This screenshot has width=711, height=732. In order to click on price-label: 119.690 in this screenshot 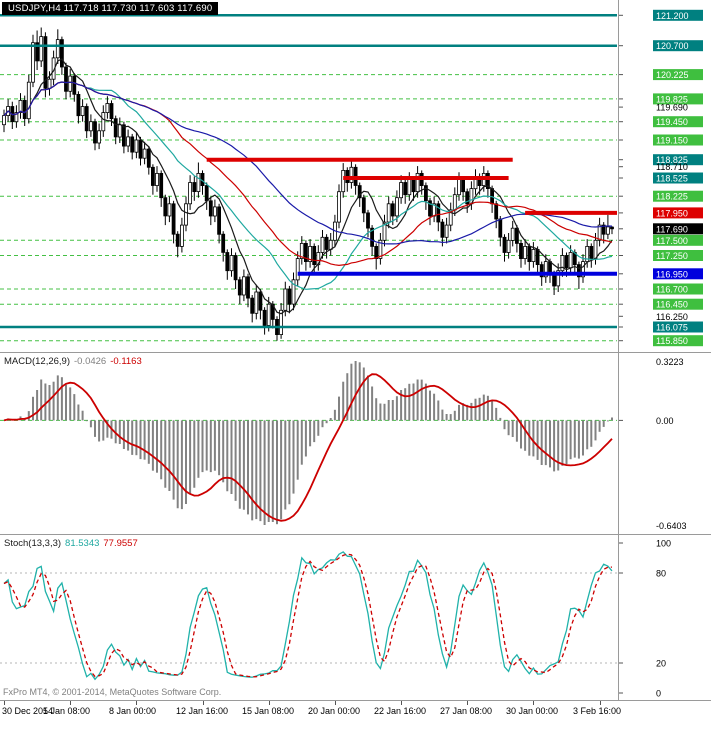, I will do `click(672, 108)`.